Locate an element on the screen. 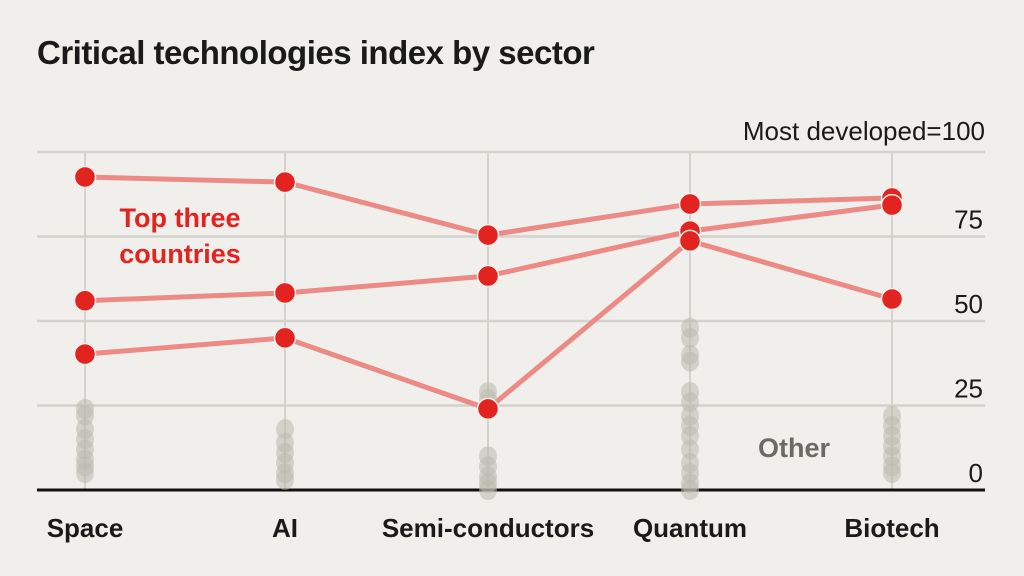  x-tick-label: Semi-conductors is located at coordinates (488, 528).